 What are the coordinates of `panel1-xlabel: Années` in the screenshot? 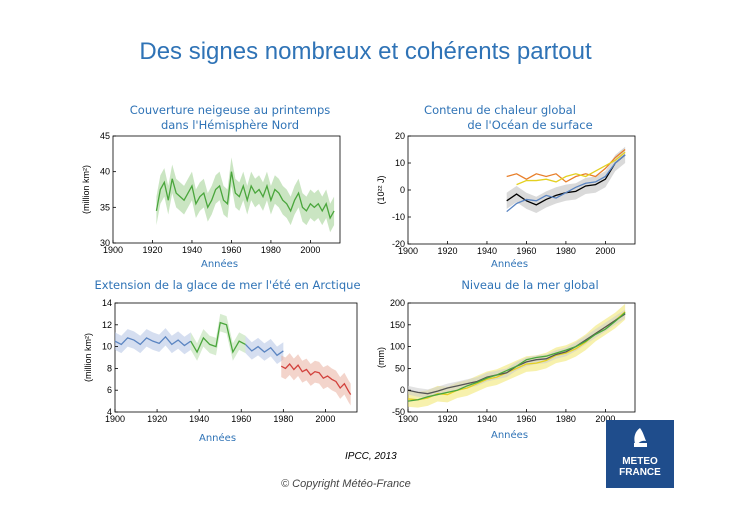 It's located at (220, 264).